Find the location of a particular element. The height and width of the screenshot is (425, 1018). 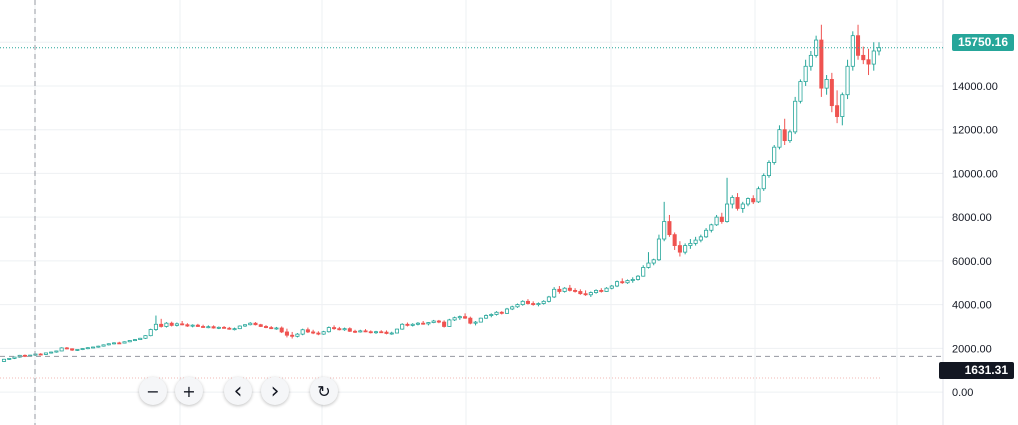

scroll-right-button: › is located at coordinates (275, 391).